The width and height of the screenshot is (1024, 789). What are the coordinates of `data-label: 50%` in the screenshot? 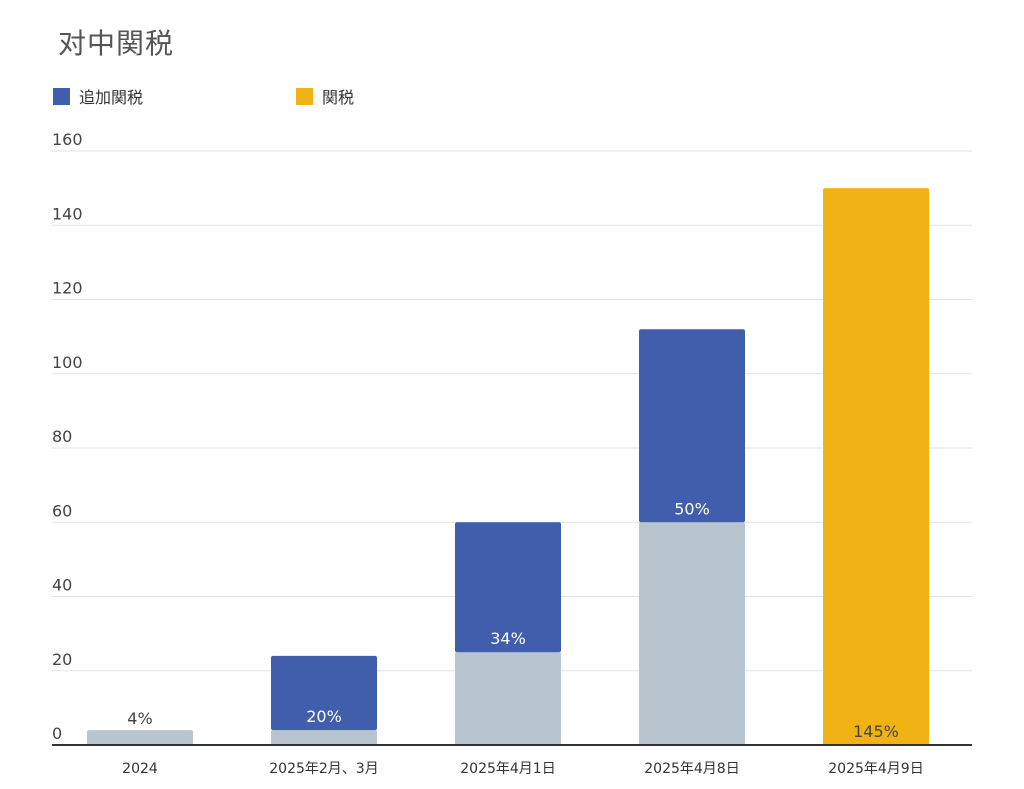 It's located at (692, 508).